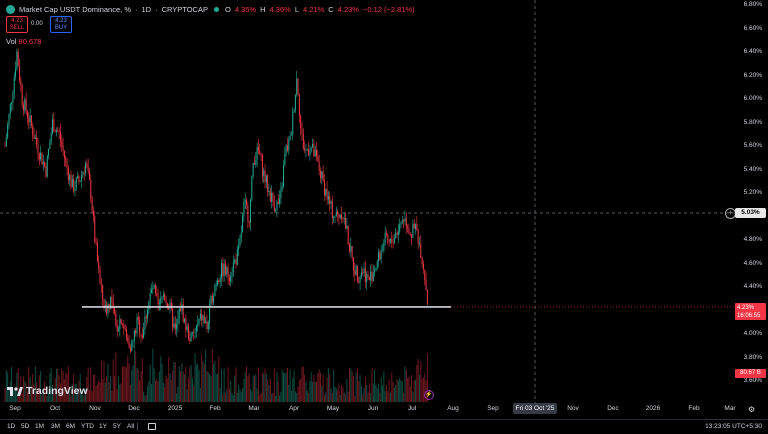  I want to click on gear-icon: ⚙, so click(752, 409).